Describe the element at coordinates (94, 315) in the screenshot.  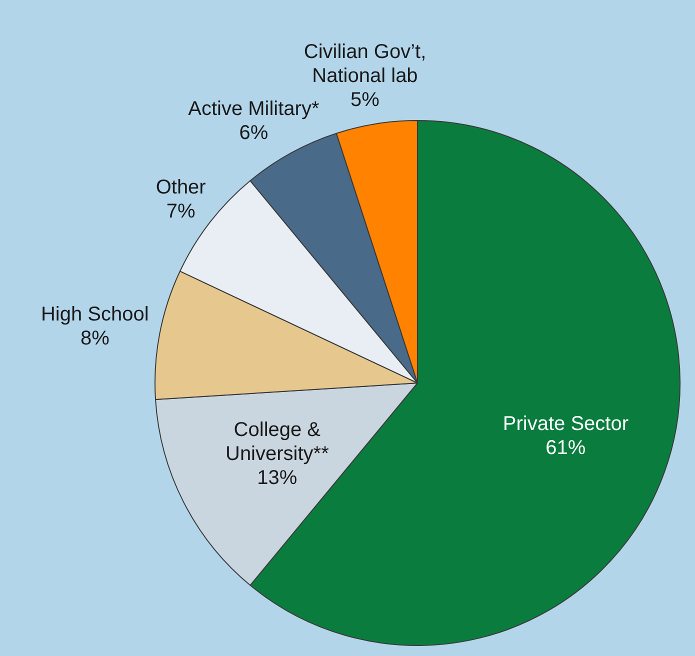
I see `slice-label: High School` at that location.